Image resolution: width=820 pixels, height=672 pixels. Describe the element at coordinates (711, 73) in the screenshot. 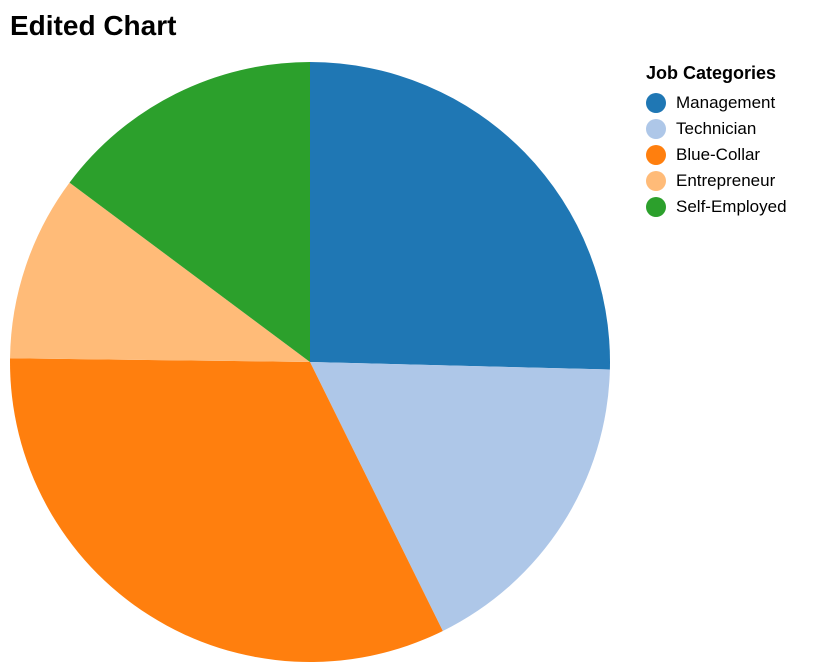

I see `legend-title: Job Categories` at that location.